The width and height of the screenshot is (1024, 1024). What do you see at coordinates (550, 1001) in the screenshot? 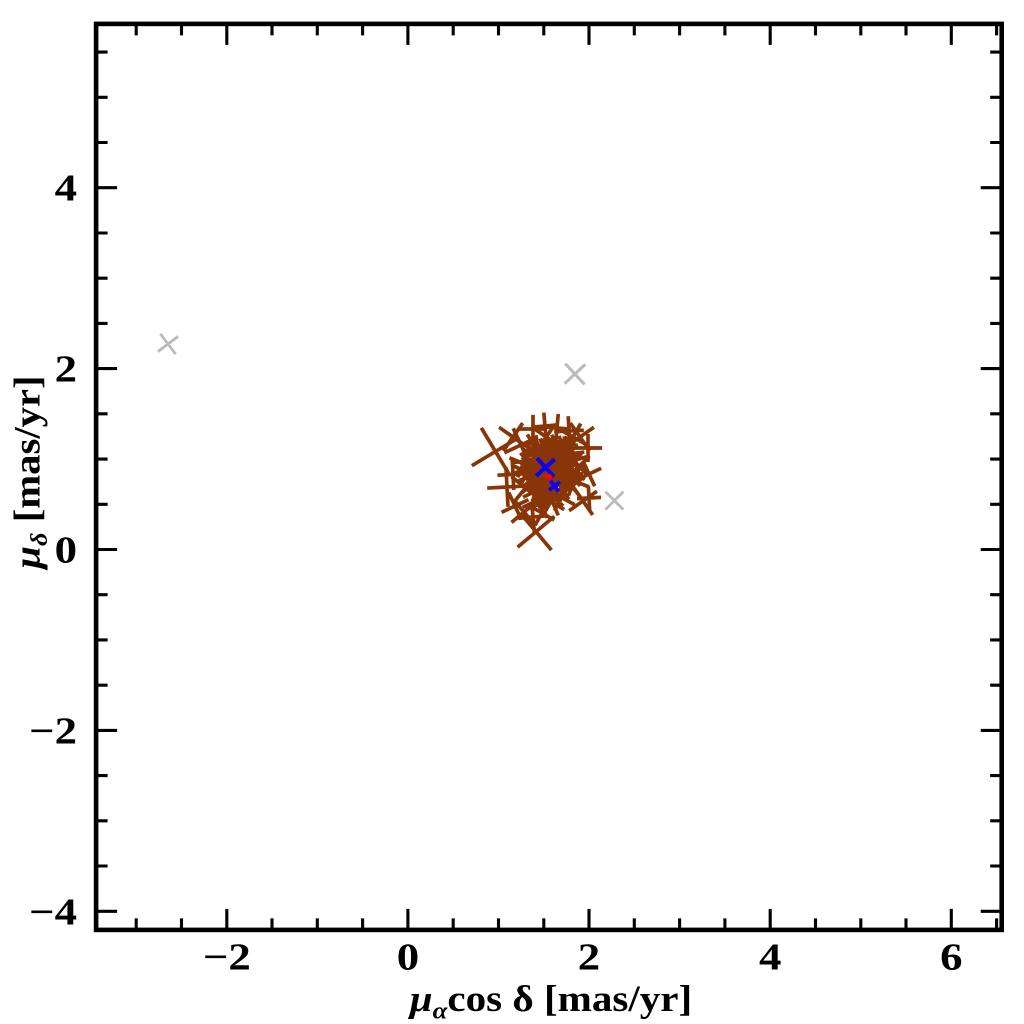
I see `svg-text: μαcos δ [mas/yr]` at bounding box center [550, 1001].